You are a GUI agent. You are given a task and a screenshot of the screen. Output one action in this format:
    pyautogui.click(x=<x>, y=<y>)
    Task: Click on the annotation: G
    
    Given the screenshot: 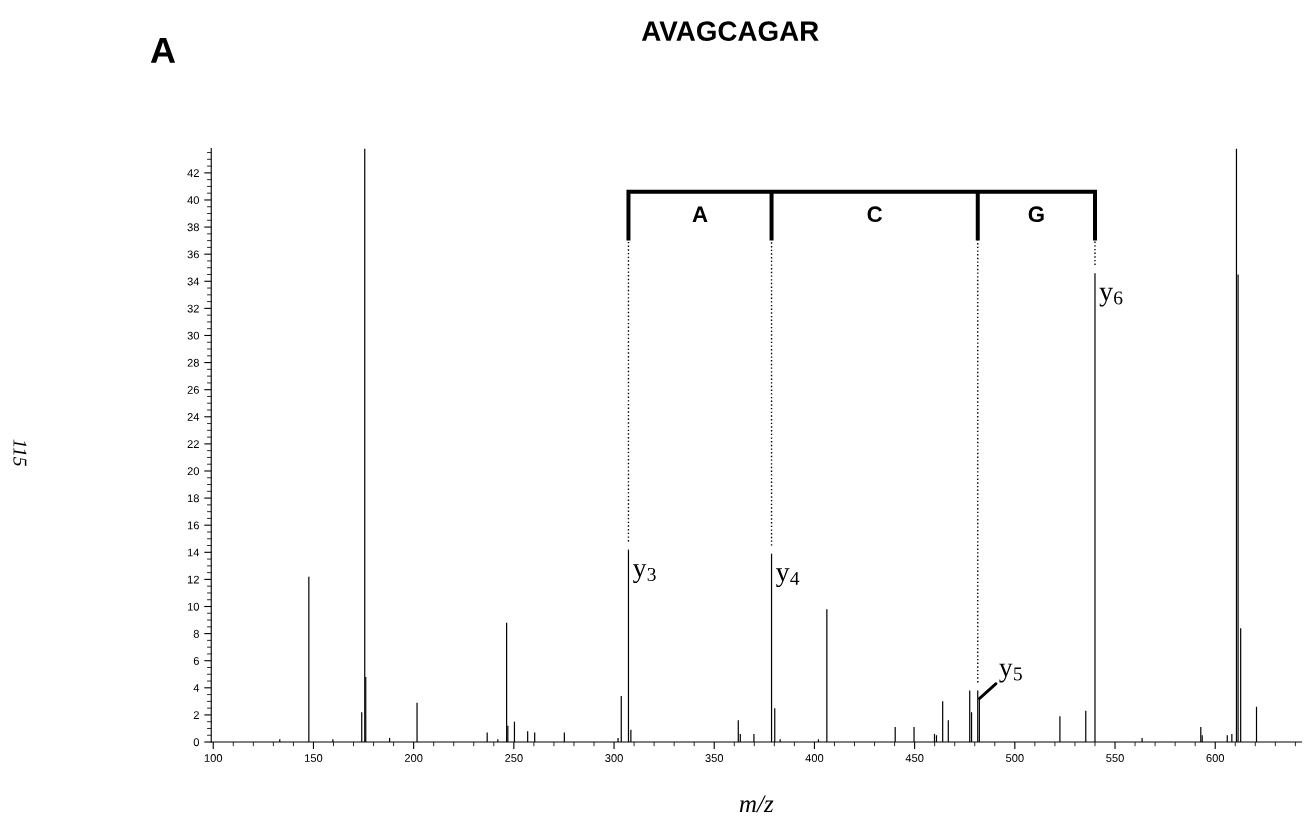 What is the action you would take?
    pyautogui.click(x=1036, y=214)
    